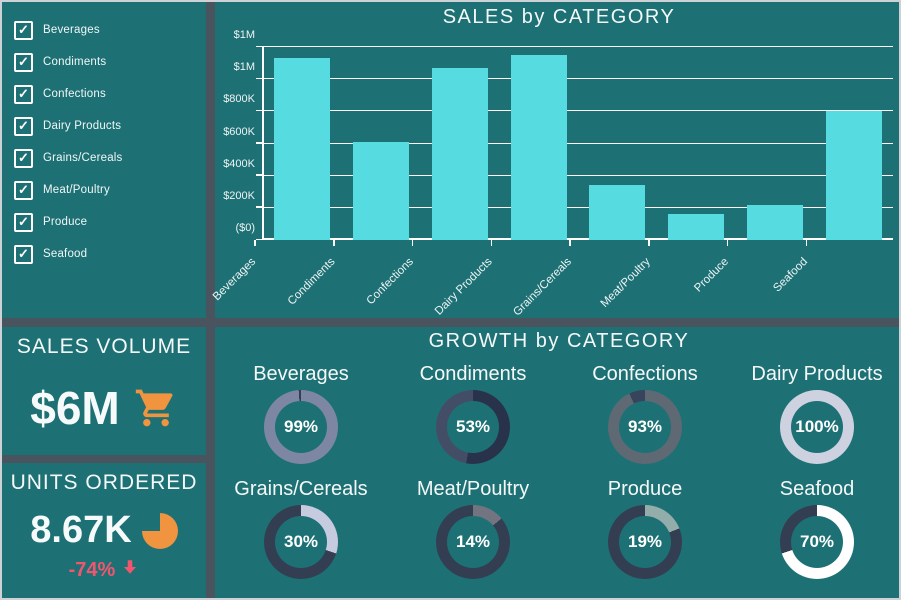 The height and width of the screenshot is (600, 901). I want to click on donut-percent-label: 14%, so click(473, 541).